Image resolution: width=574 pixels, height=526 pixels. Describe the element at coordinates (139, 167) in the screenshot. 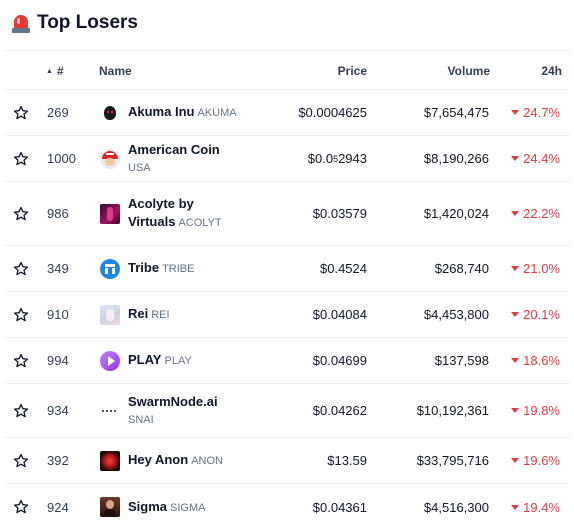

I see `coin-symbol: USA` at that location.